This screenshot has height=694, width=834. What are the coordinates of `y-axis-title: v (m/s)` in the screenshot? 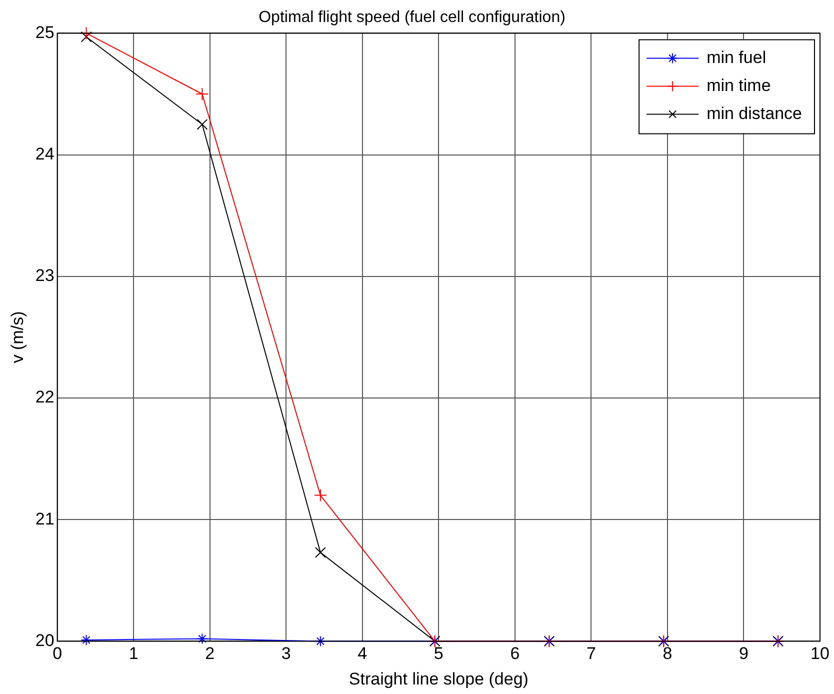 It's located at (17, 337).